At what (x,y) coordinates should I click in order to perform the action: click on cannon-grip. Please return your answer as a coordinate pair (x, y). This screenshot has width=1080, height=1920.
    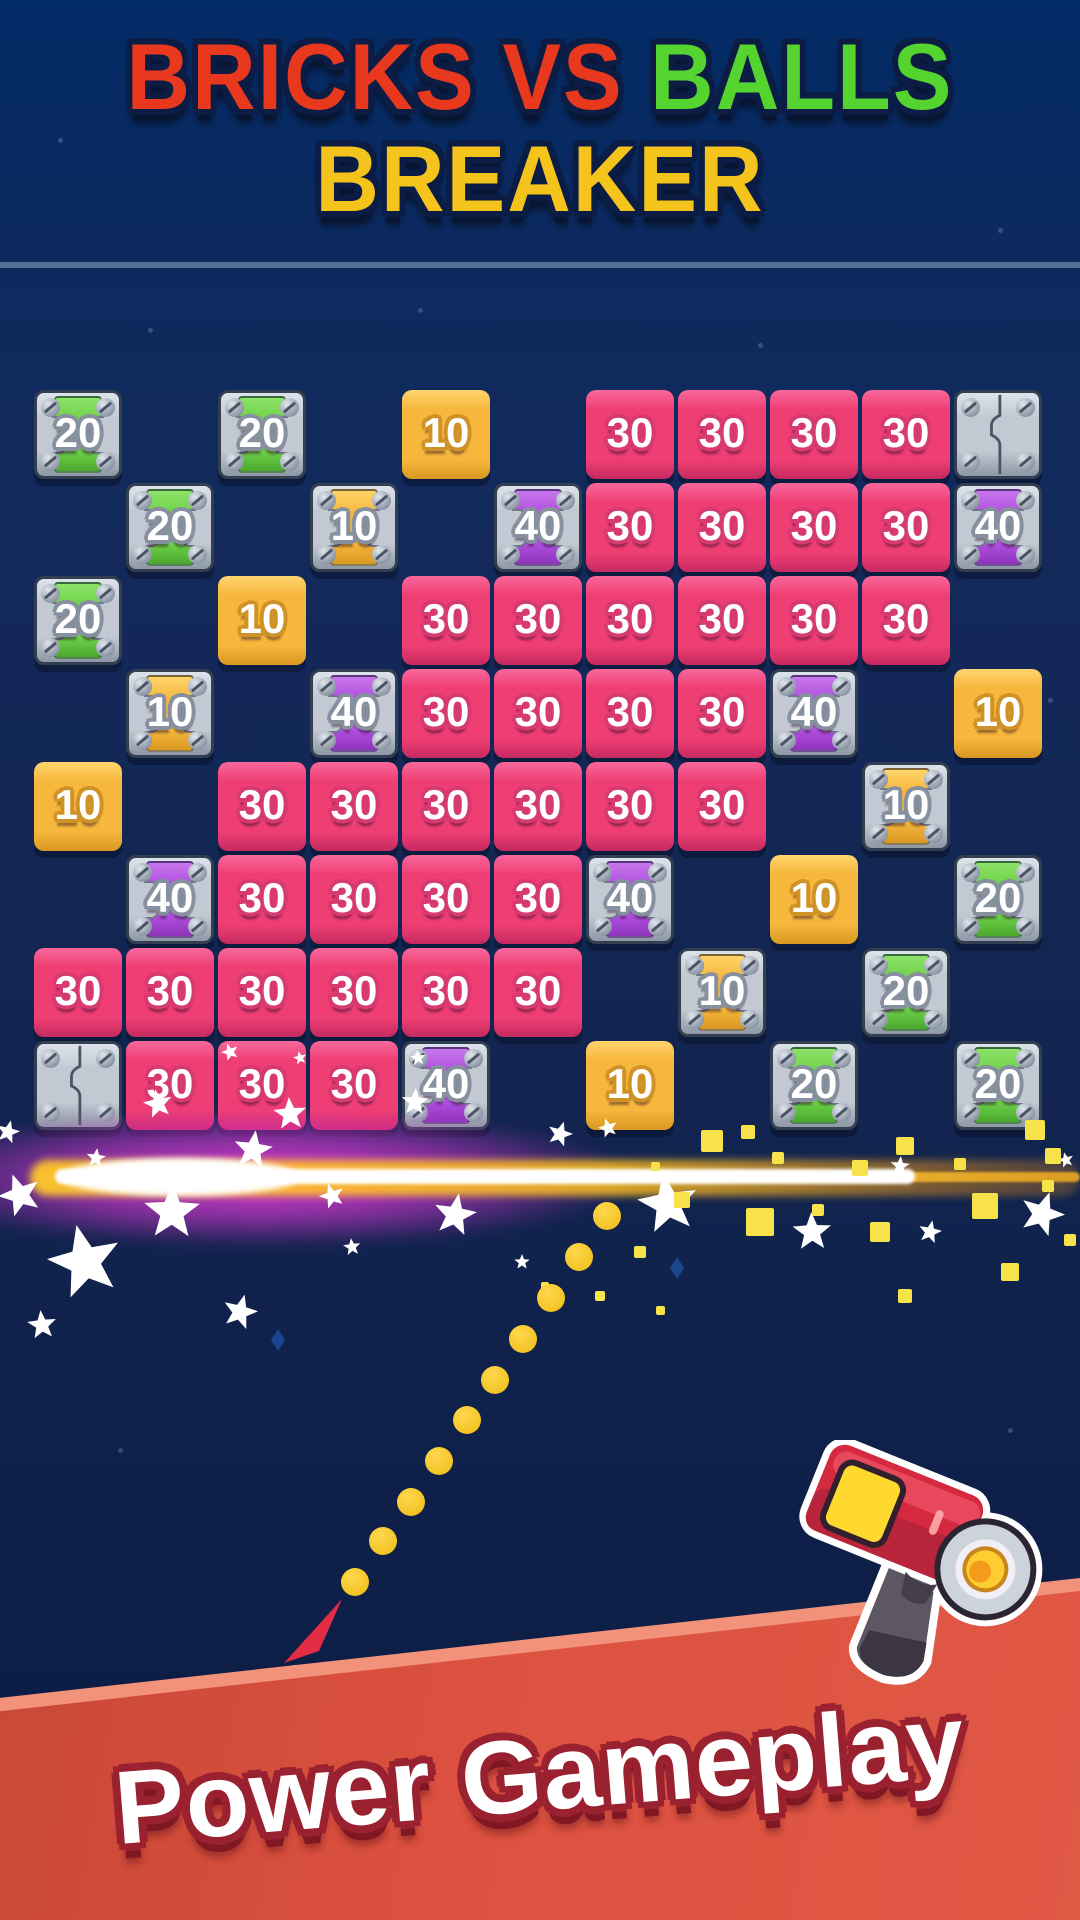
    Looking at the image, I should click on (919, 1587).